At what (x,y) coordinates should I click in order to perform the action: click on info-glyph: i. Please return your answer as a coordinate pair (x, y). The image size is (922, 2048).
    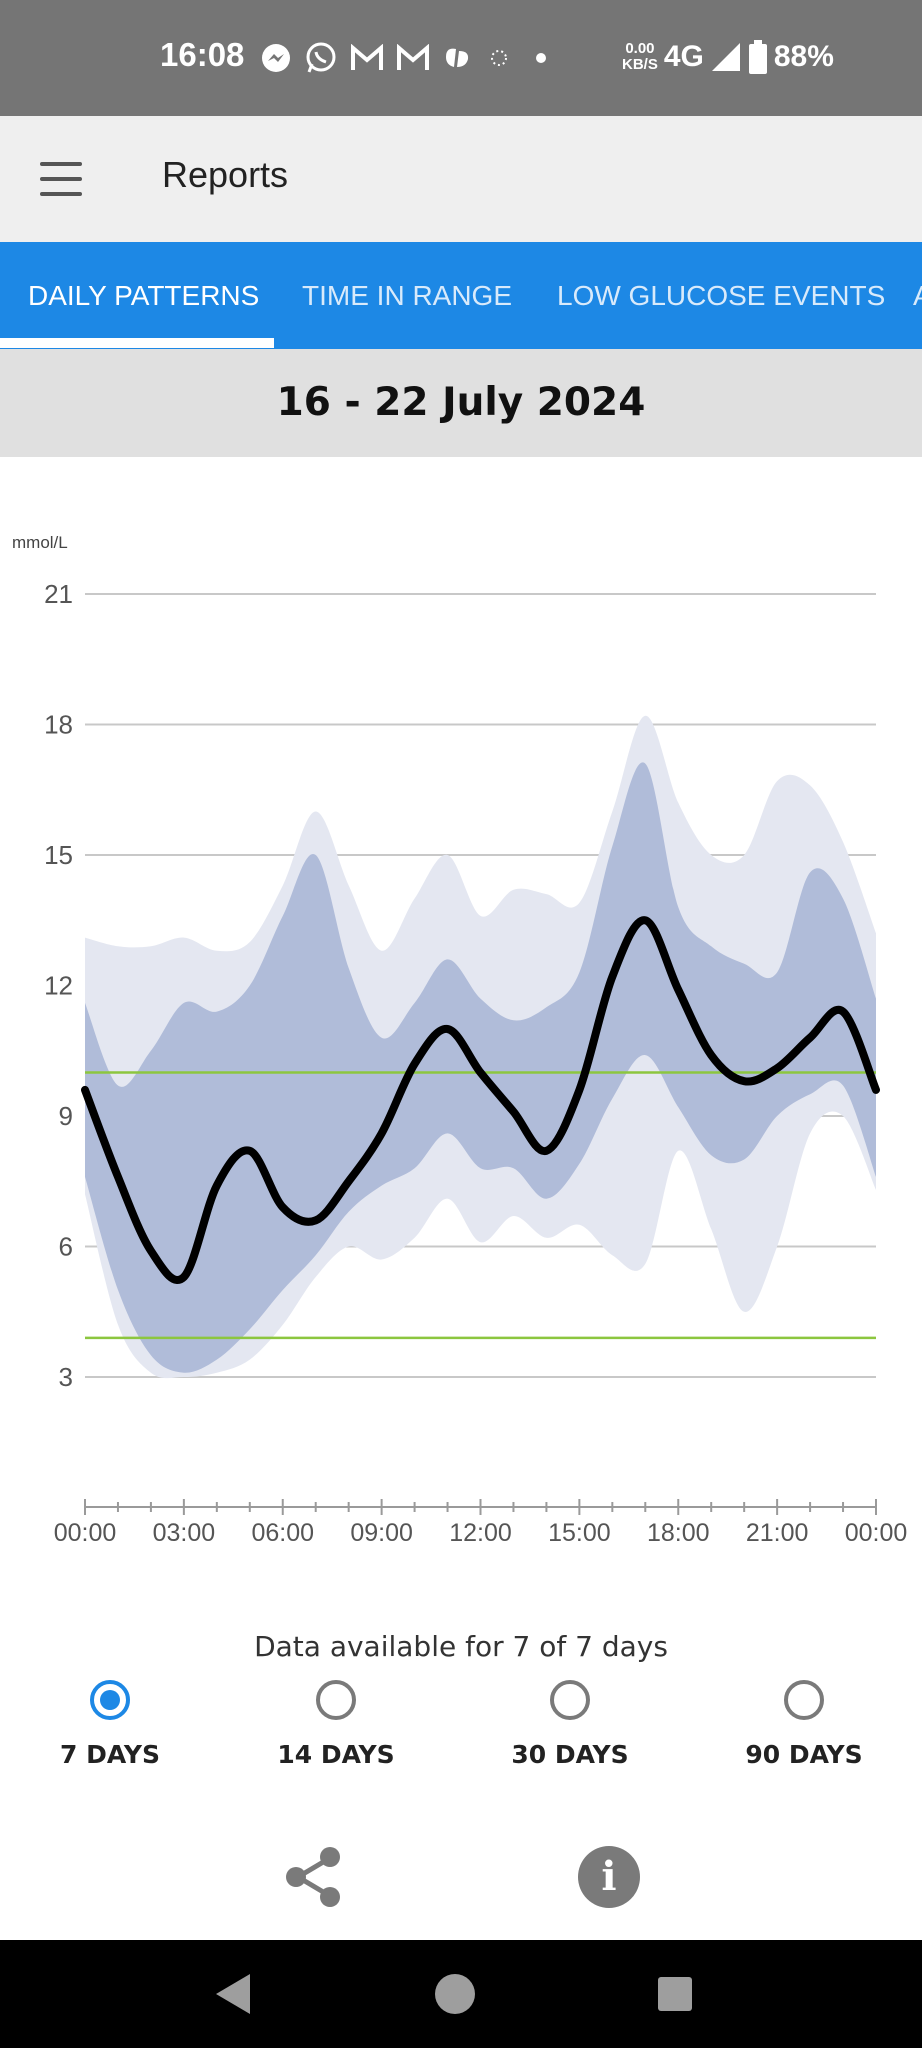
    Looking at the image, I should click on (609, 1876).